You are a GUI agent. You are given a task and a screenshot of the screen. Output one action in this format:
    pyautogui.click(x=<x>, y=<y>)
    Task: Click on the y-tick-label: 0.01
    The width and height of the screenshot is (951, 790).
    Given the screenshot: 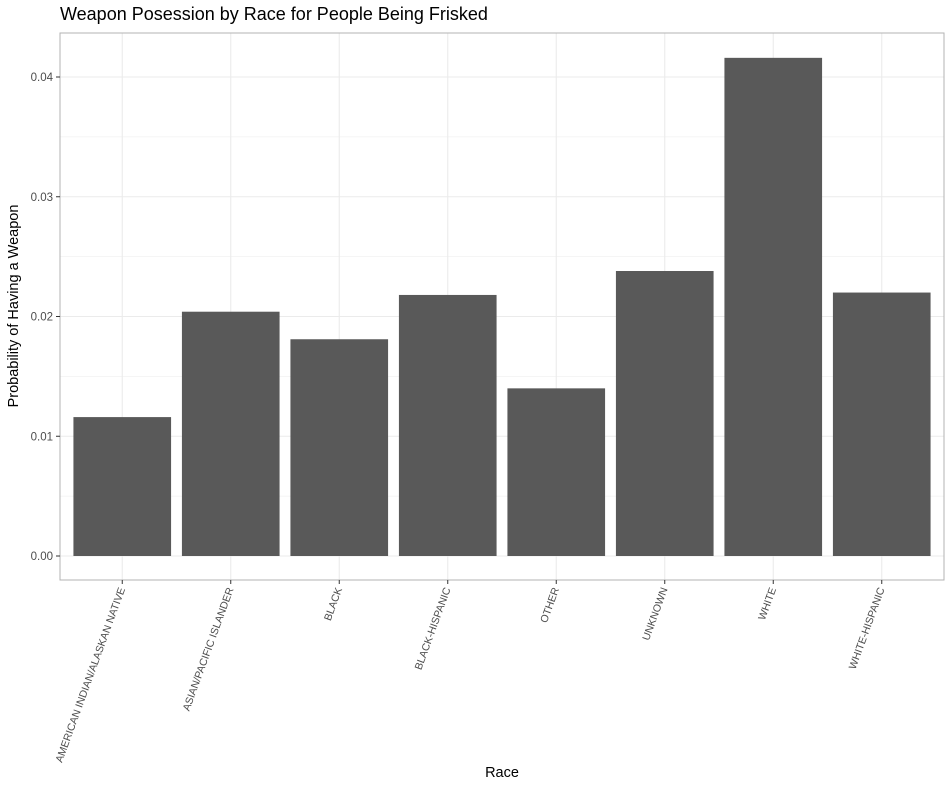 What is the action you would take?
    pyautogui.click(x=42, y=437)
    